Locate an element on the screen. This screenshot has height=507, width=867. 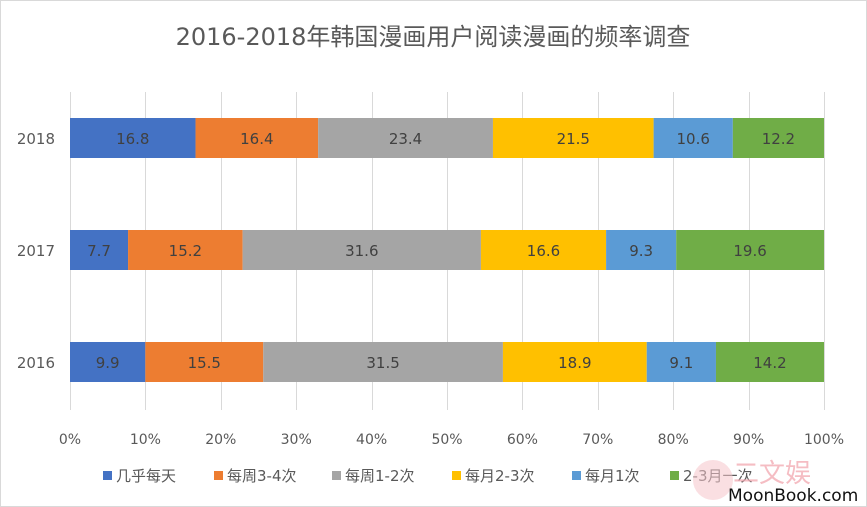
legend-label: 几乎每天 is located at coordinates (146, 476).